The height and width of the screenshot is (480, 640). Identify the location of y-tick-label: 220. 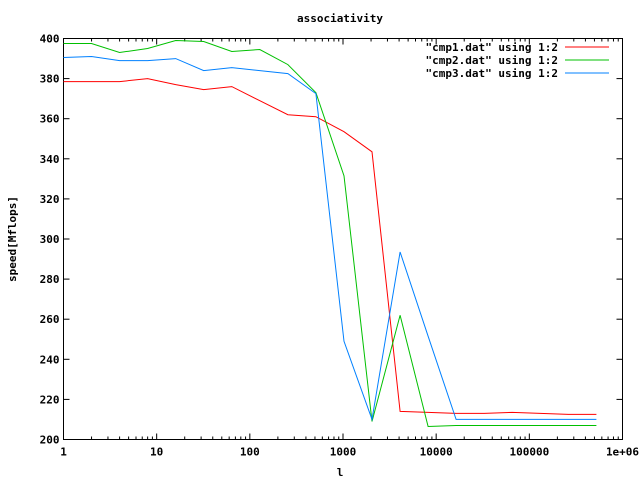
(50, 399).